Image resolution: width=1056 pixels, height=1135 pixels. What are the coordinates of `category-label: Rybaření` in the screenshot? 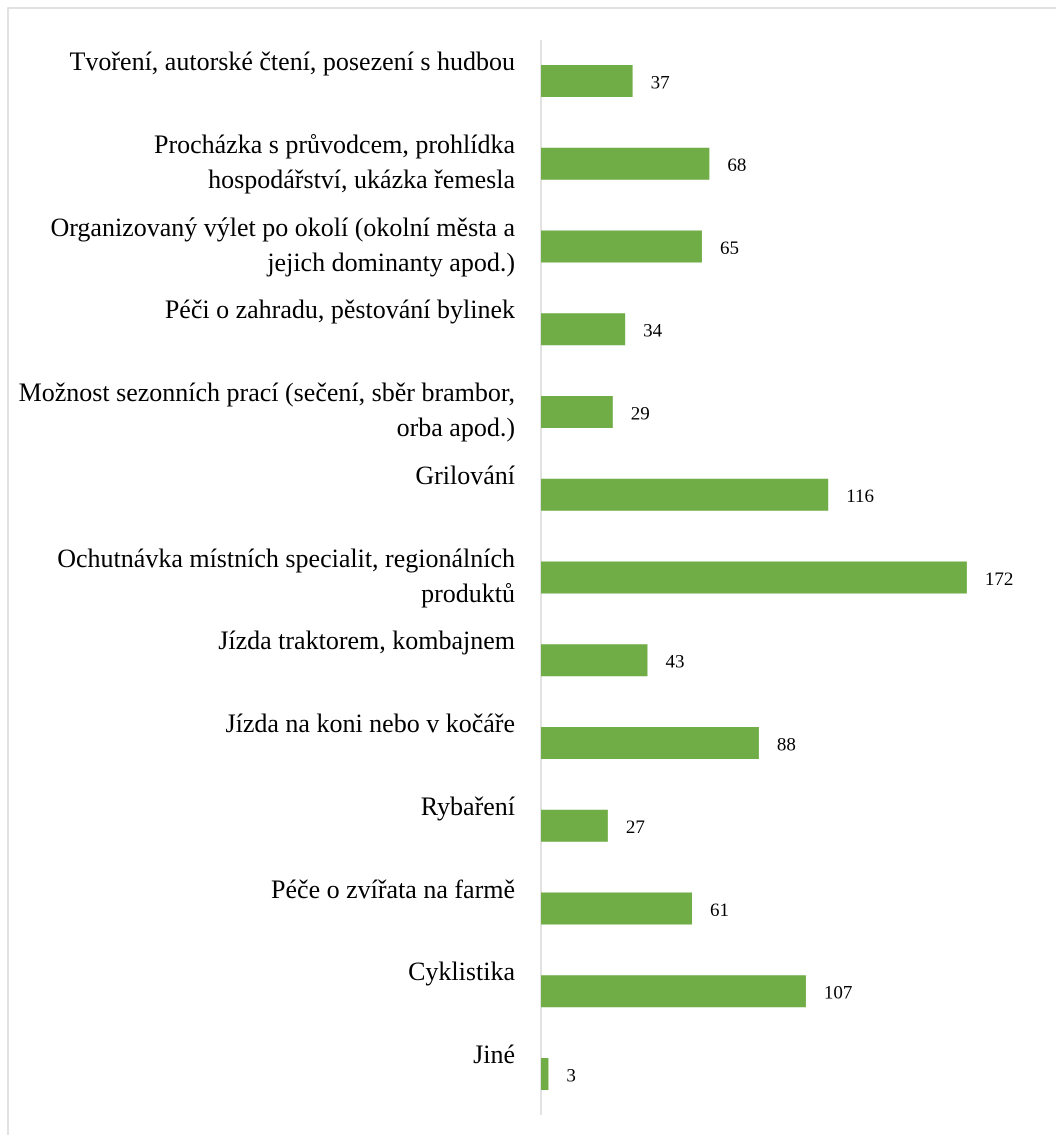 It's located at (467, 806).